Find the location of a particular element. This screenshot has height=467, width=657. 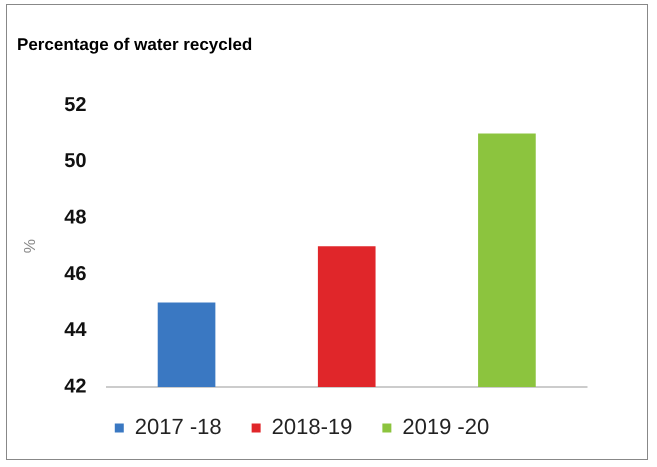

y-tick-label: 50 is located at coordinates (75, 161).